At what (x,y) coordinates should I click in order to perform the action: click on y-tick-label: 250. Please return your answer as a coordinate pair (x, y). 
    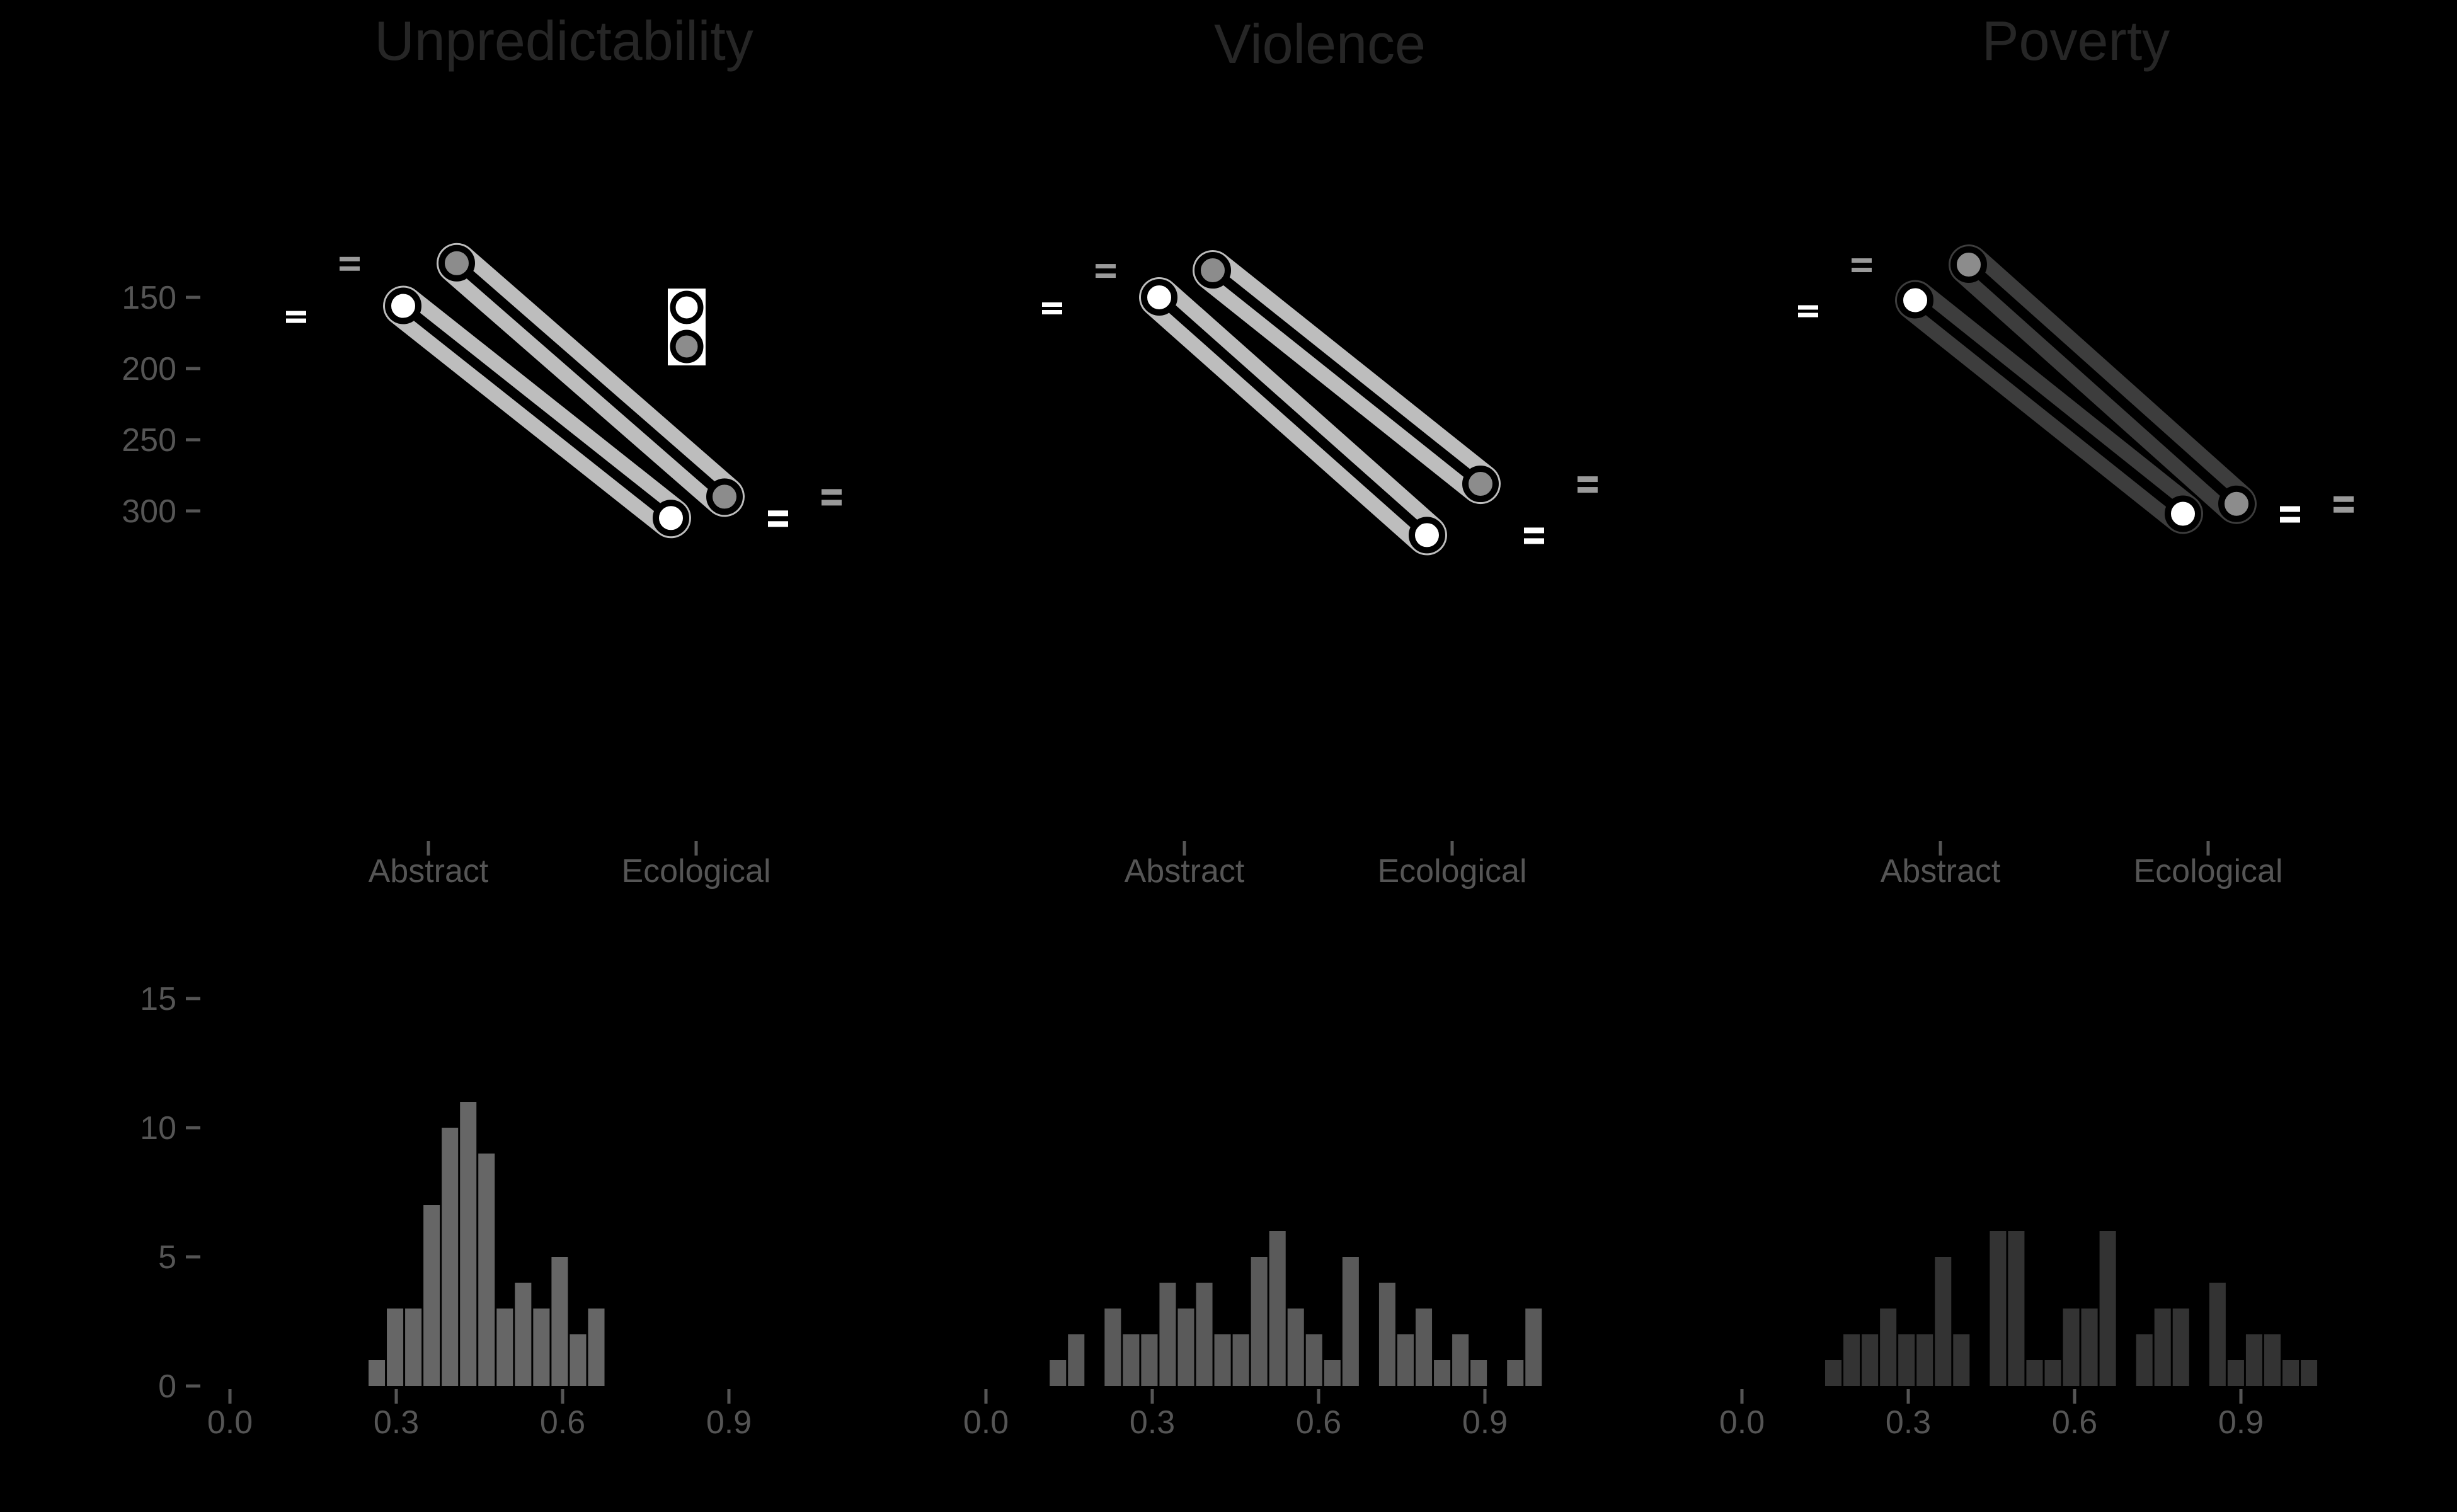
    Looking at the image, I should click on (149, 440).